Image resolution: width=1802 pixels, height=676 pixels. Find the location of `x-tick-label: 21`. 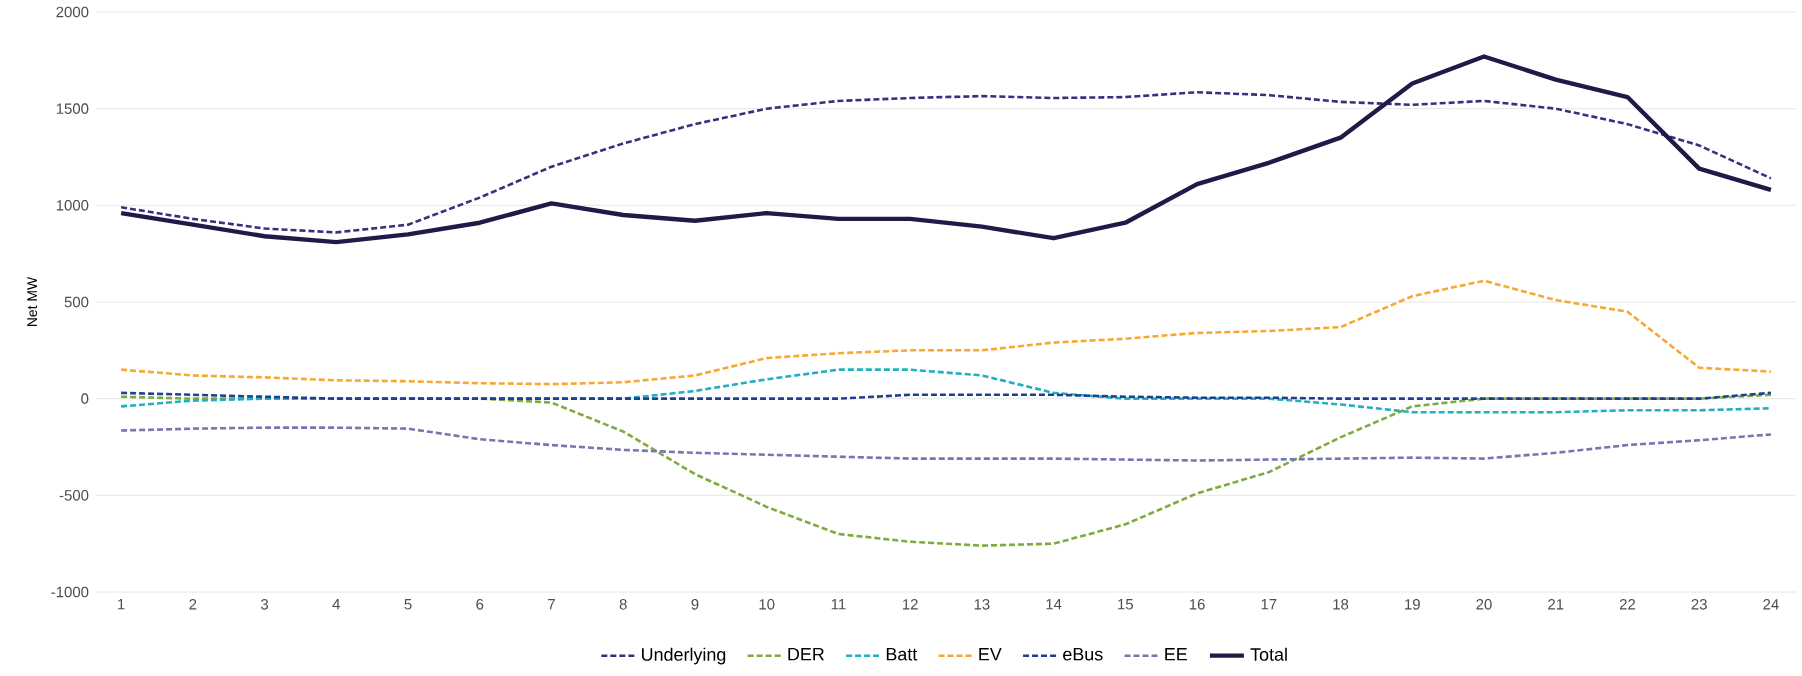

x-tick-label: 21 is located at coordinates (1556, 604).